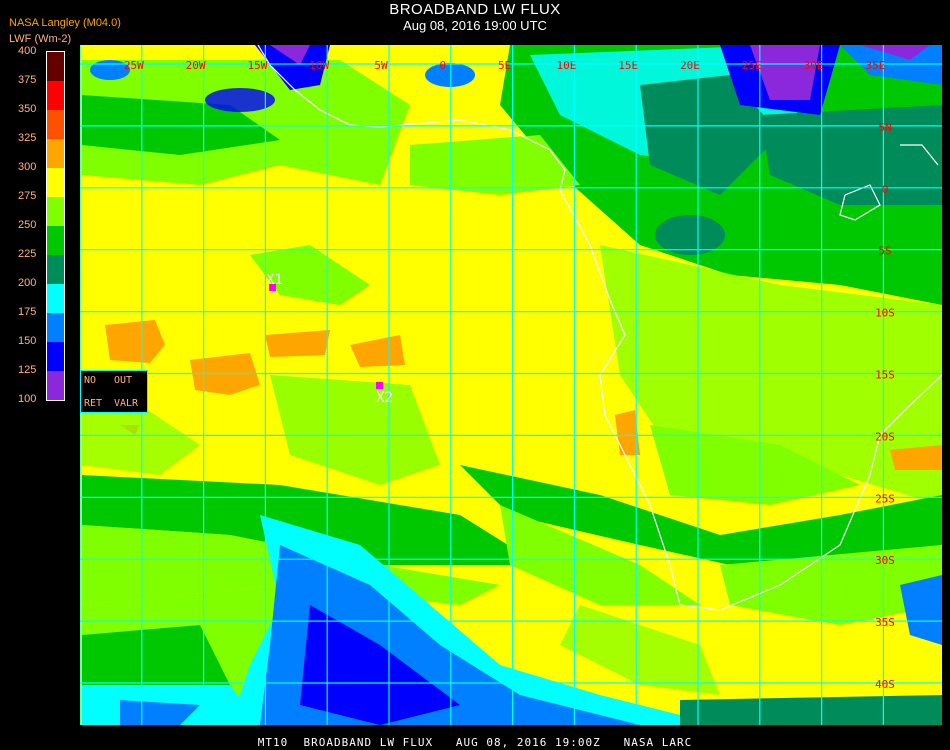 Image resolution: width=950 pixels, height=750 pixels. I want to click on longitude-label: 35E, so click(875, 65).